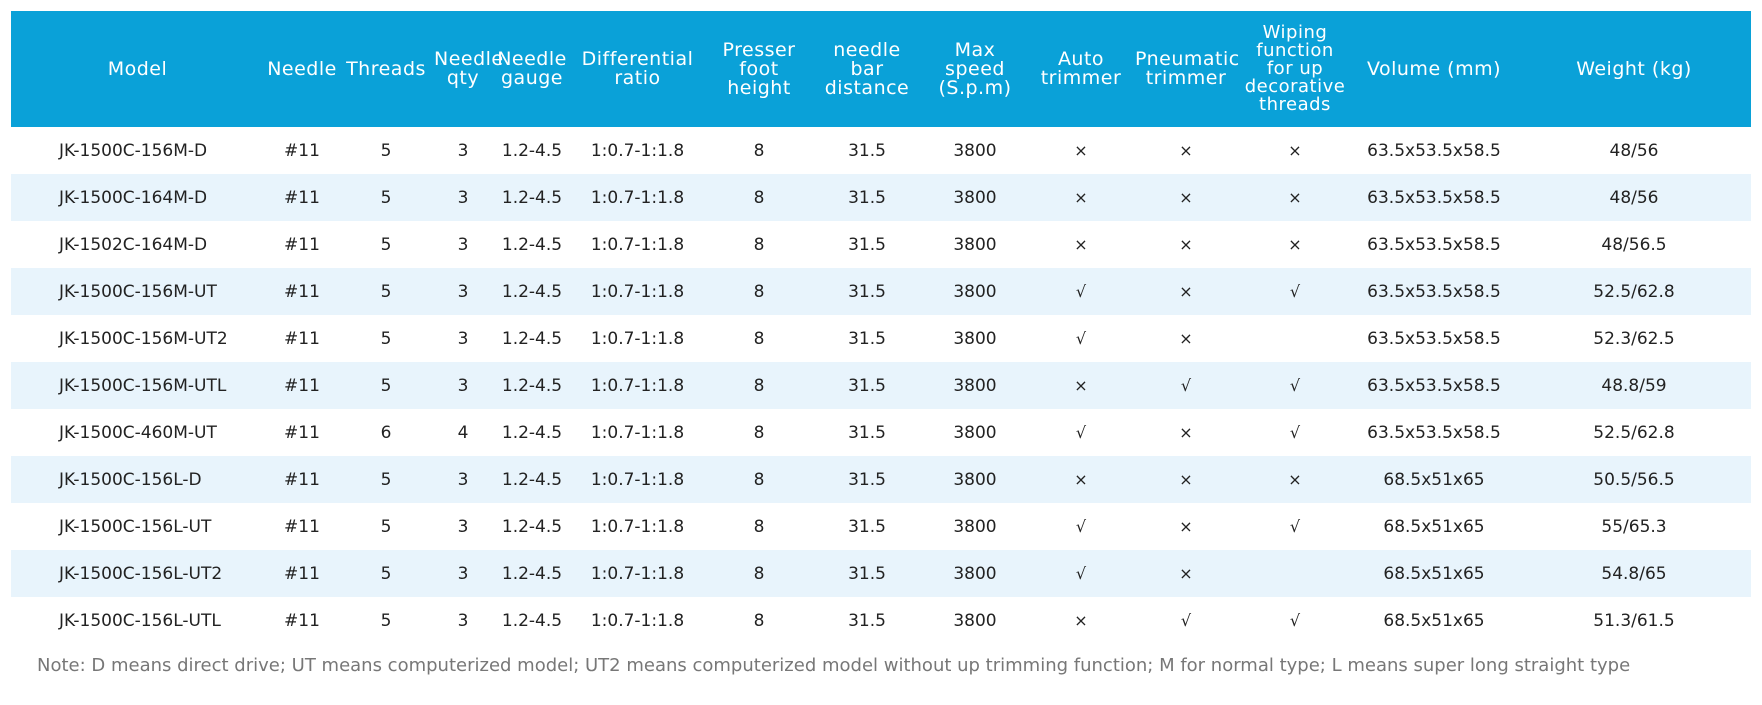 This screenshot has width=1762, height=705. I want to click on cell-weight: 55/65.3, so click(1634, 526).